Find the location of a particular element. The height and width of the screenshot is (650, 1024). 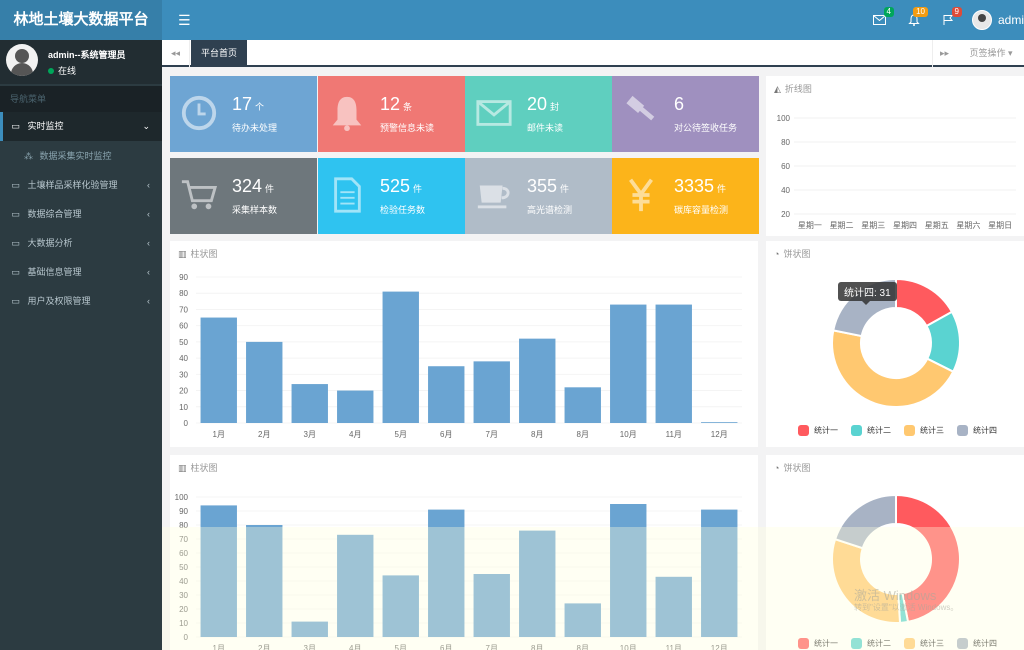

sidebar-item-soil-sampling: ▭ 土壤样品采样化验管理 ‹ is located at coordinates (81, 185).